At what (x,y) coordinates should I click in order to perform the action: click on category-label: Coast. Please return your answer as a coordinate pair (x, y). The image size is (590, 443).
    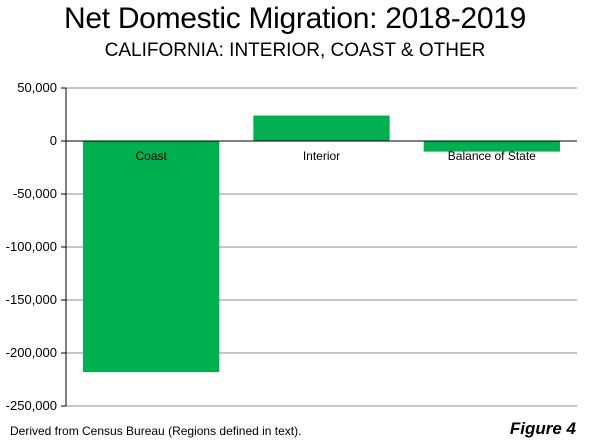
    Looking at the image, I should click on (151, 156).